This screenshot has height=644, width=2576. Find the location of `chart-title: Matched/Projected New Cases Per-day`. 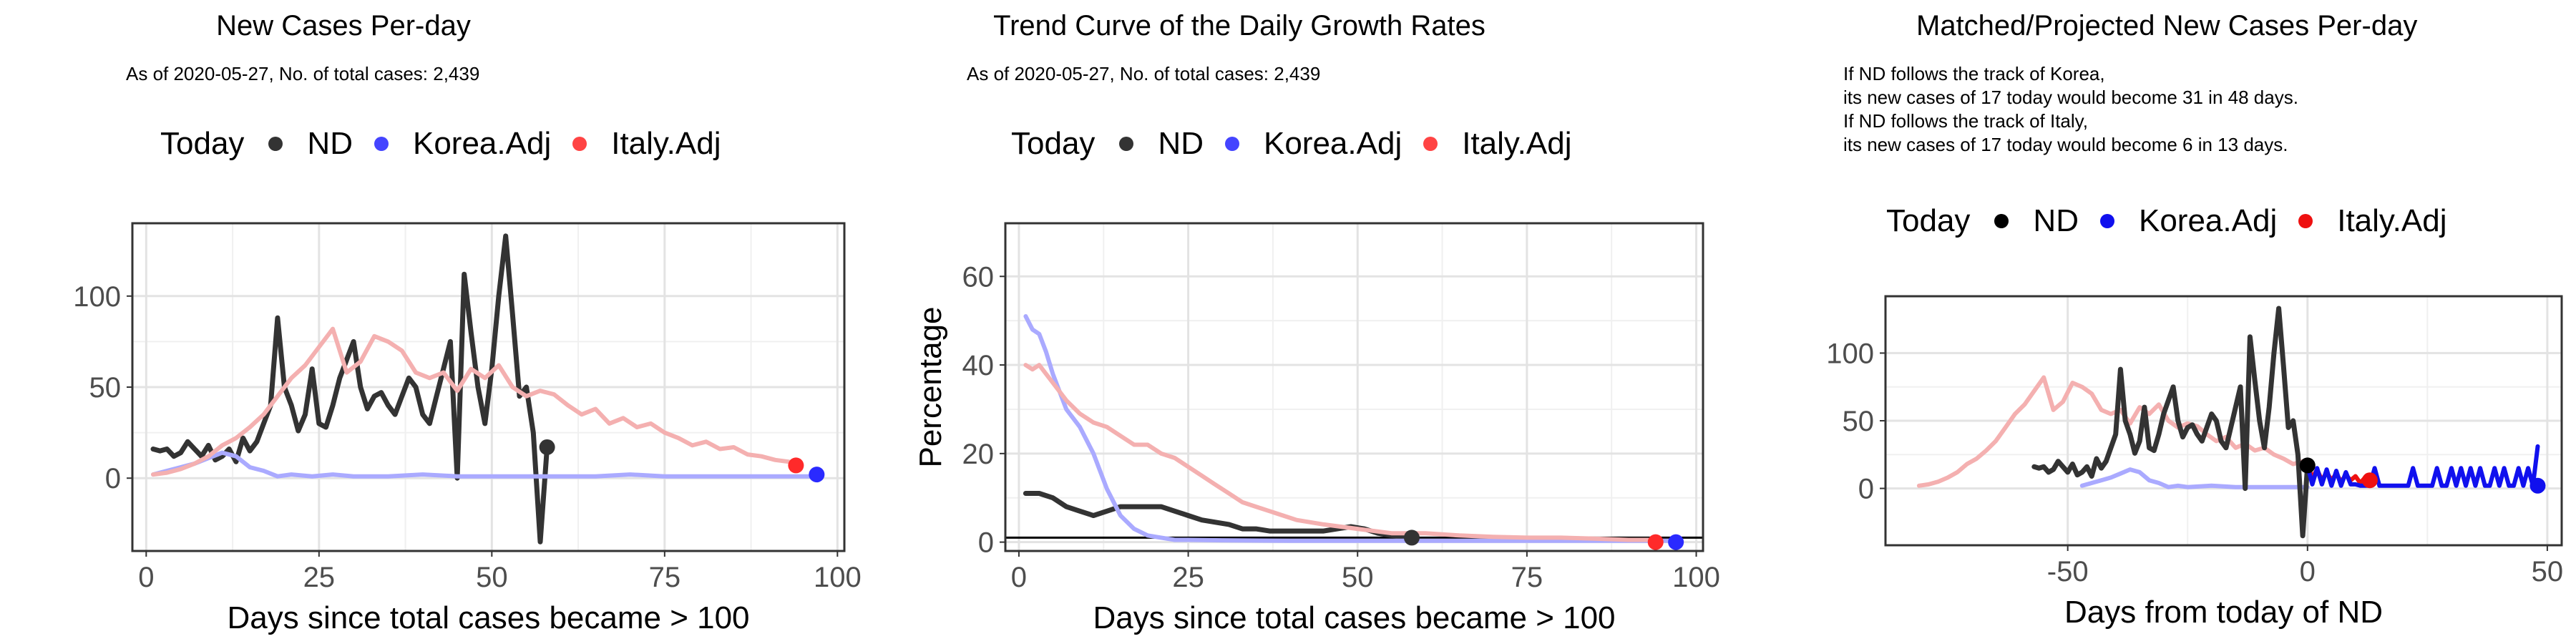

chart-title: Matched/Projected New Cases Per-day is located at coordinates (2167, 26).